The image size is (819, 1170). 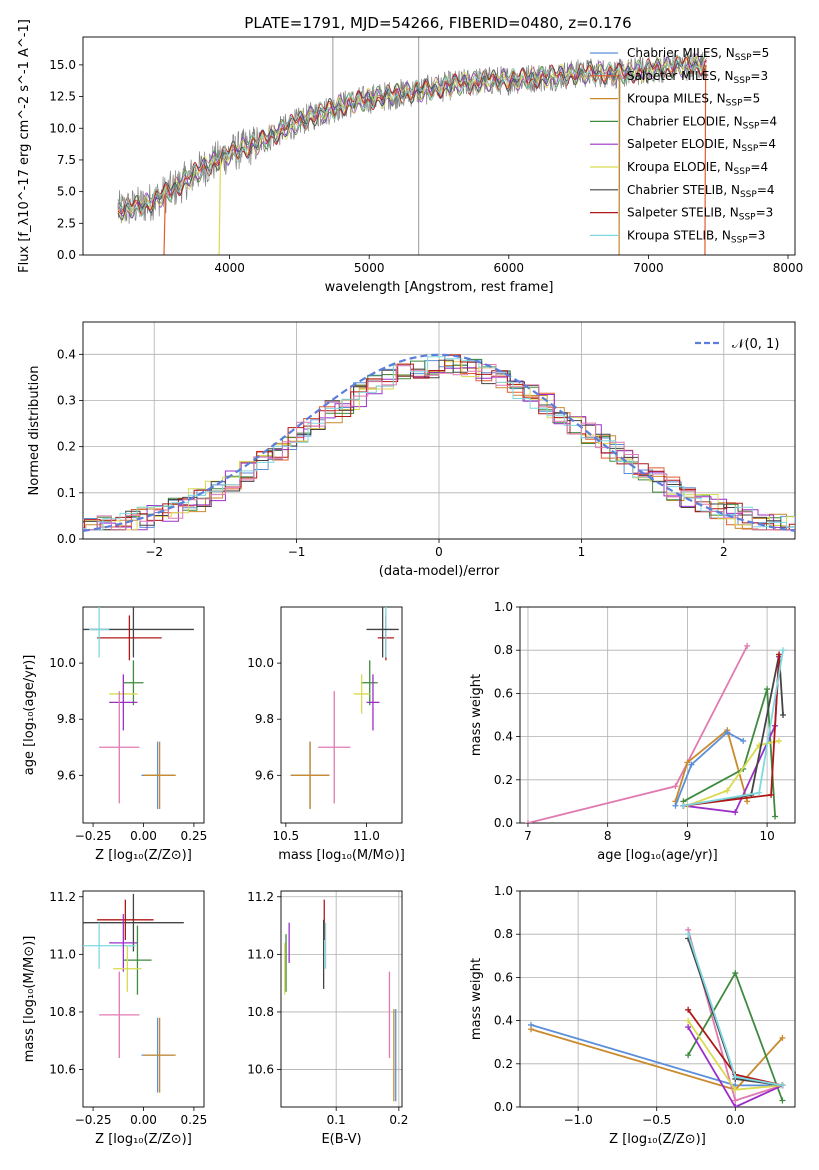 I want to click on age_vs_mass-points, so click(x=344, y=708).